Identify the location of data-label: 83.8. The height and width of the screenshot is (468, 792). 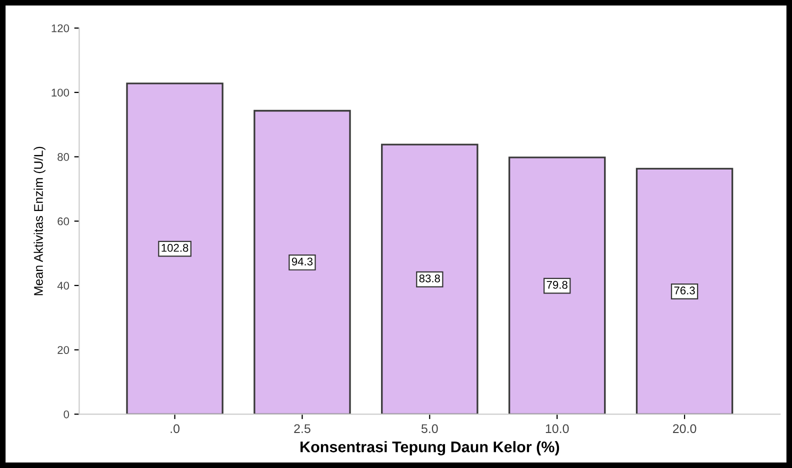
(429, 278).